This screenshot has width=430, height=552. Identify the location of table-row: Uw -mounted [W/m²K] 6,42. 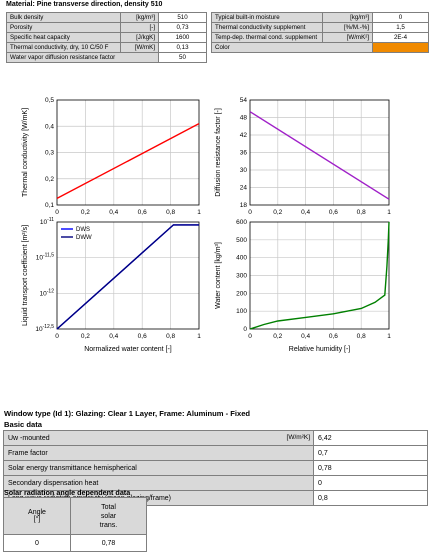
(215, 438).